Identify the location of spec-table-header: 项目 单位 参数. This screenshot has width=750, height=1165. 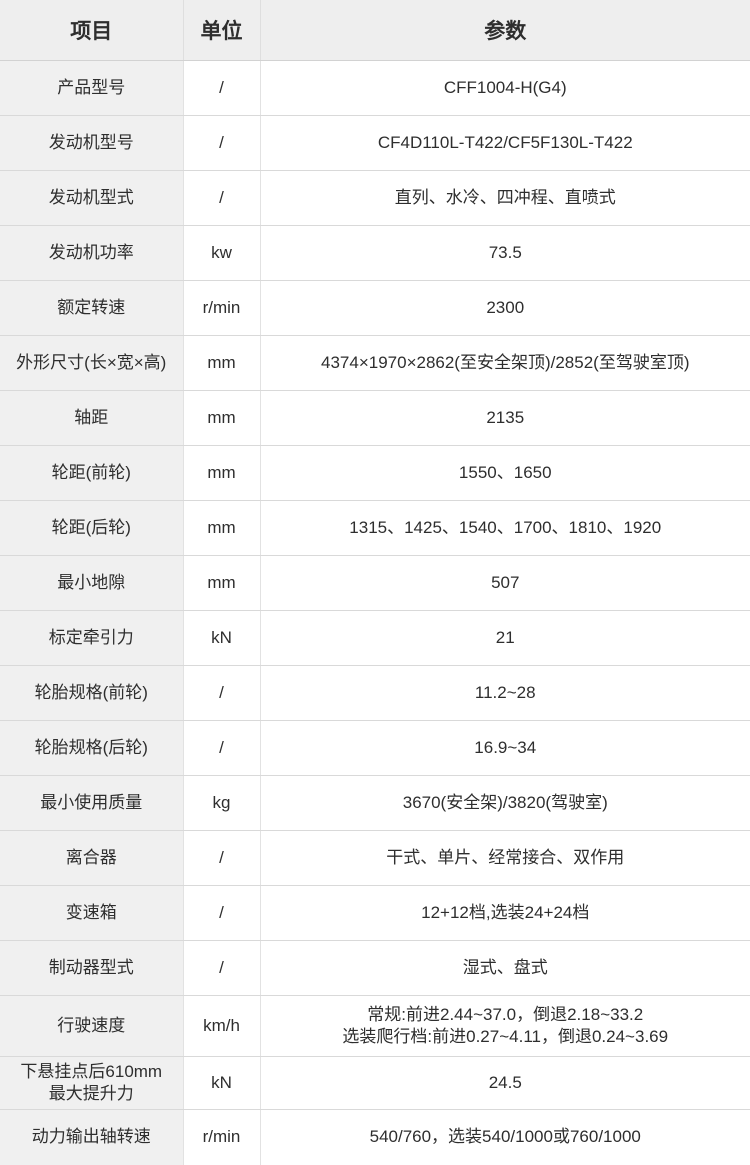
(375, 30).